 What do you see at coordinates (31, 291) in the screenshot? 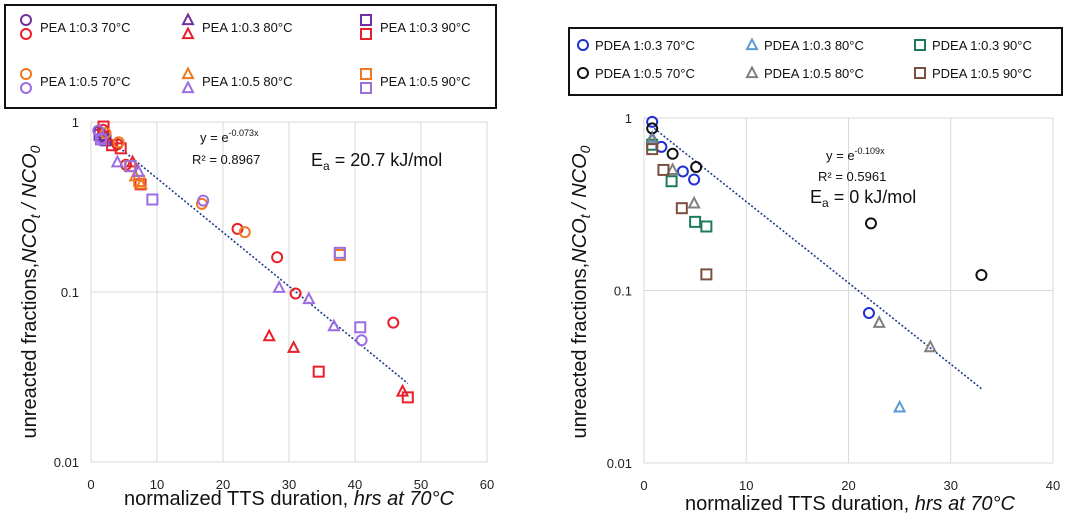
I see `left-y-axis-title: unreacted fractions,NCOt / NCO0` at bounding box center [31, 291].